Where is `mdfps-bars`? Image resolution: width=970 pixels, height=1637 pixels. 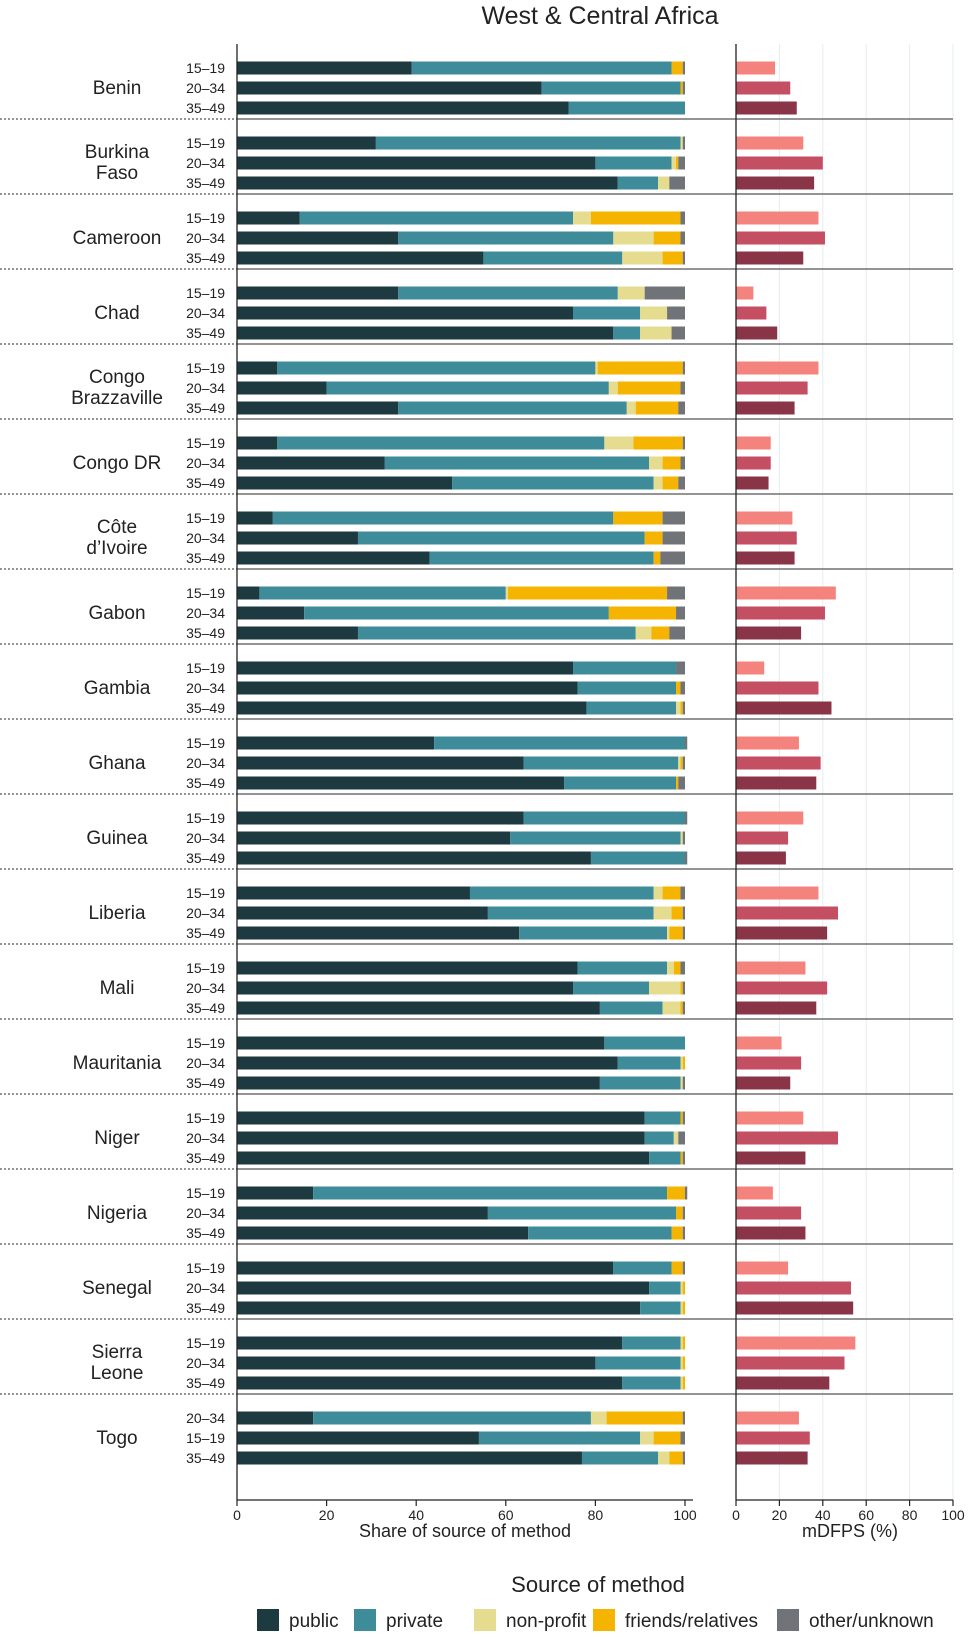 mdfps-bars is located at coordinates (796, 763).